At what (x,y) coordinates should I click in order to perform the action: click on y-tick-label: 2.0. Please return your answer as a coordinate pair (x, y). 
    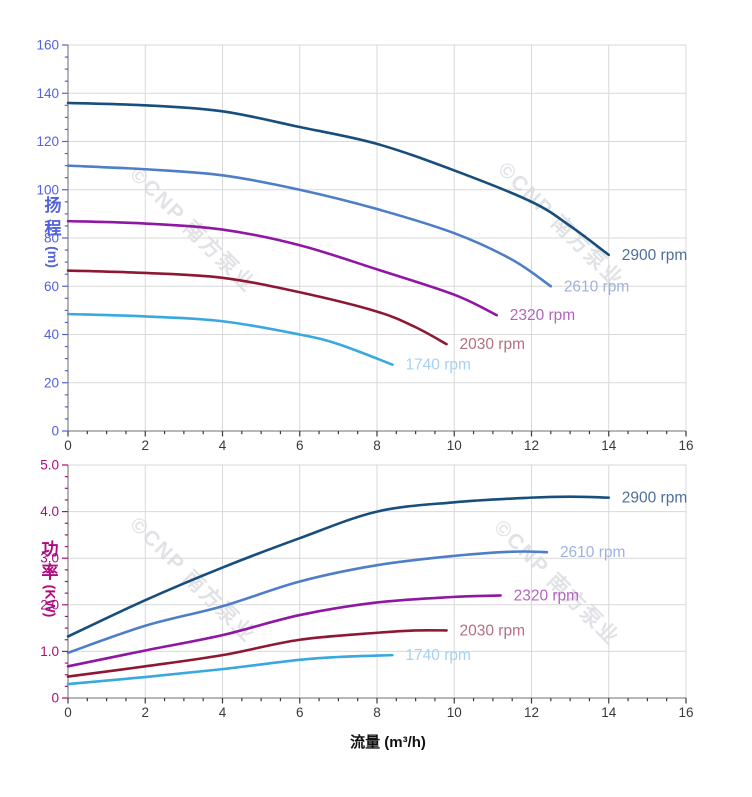
    Looking at the image, I should click on (49, 604).